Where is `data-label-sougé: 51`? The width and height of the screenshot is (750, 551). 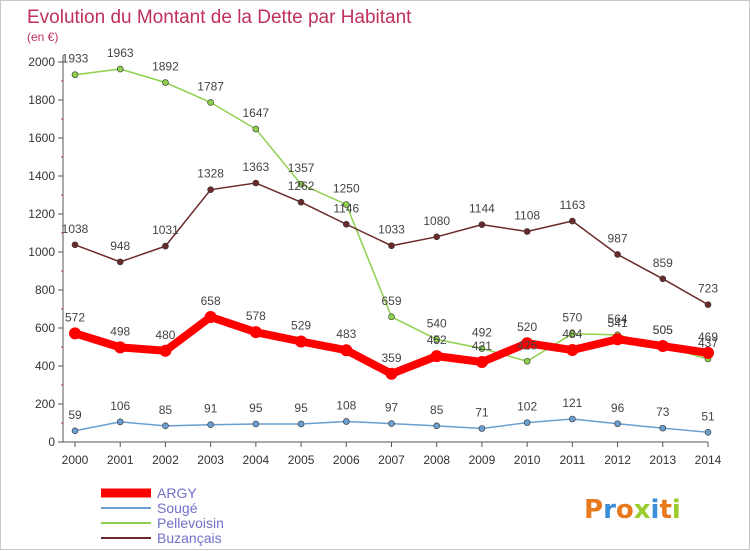
data-label-sougé: 51 is located at coordinates (708, 416).